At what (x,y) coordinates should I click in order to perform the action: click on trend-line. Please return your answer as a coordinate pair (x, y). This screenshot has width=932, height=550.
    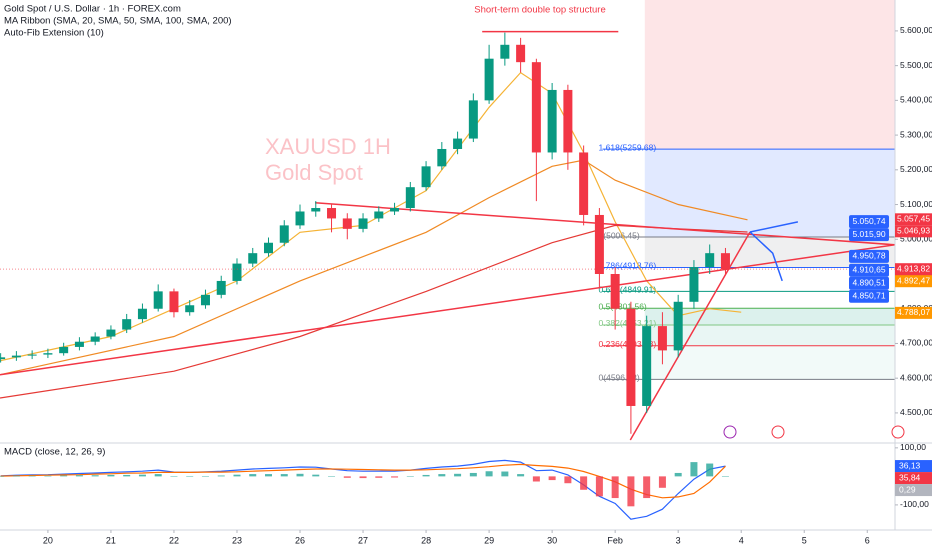
    Looking at the image, I should click on (605, 224).